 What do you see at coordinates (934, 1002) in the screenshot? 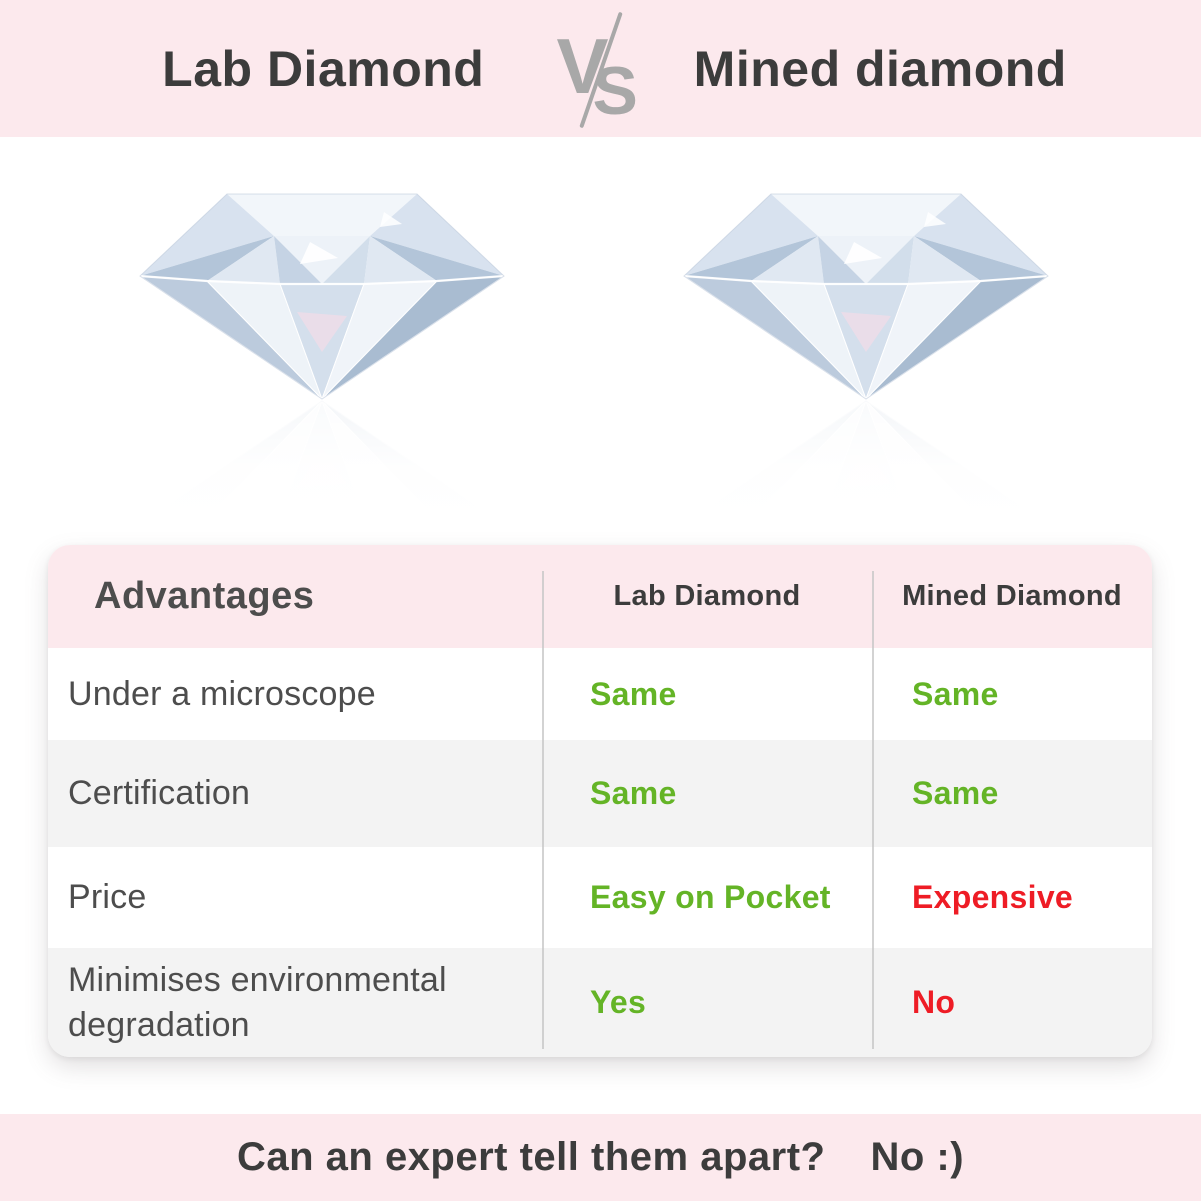
I see `mined-value: No` at bounding box center [934, 1002].